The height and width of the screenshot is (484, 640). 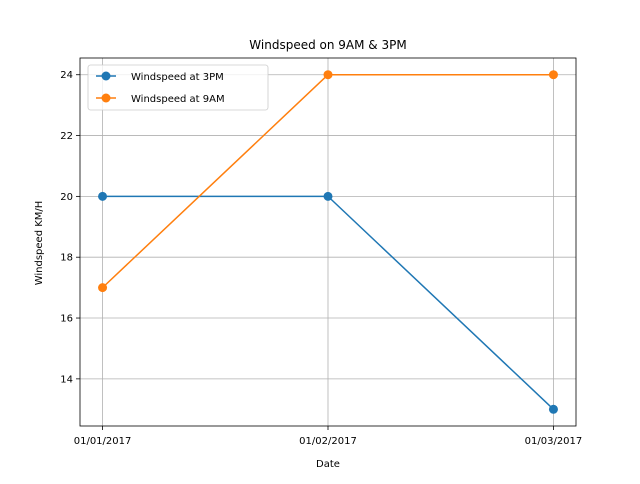 I want to click on legend-box, so click(x=178, y=87).